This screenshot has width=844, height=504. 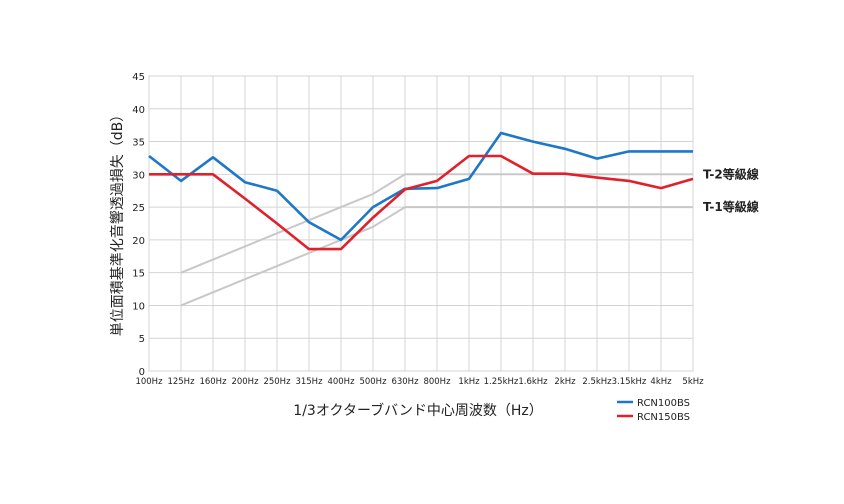 What do you see at coordinates (597, 382) in the screenshot?
I see `x-tick-label: 2.5kHz` at bounding box center [597, 382].